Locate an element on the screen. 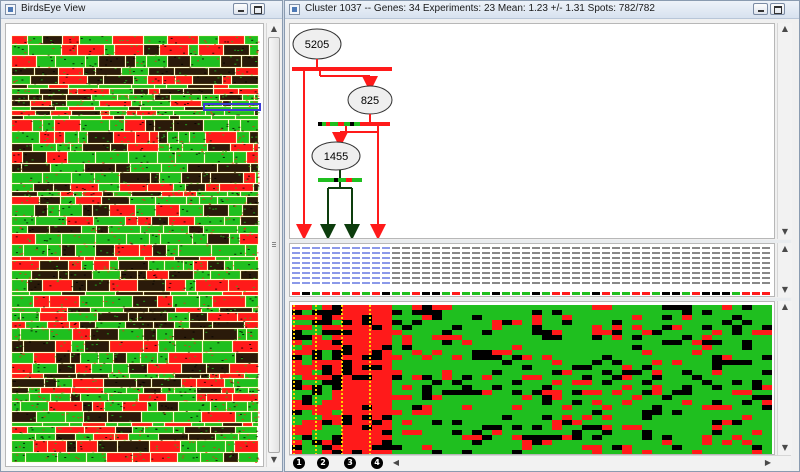  birdseye-vscroll: ▲ ▼ is located at coordinates (273, 245).